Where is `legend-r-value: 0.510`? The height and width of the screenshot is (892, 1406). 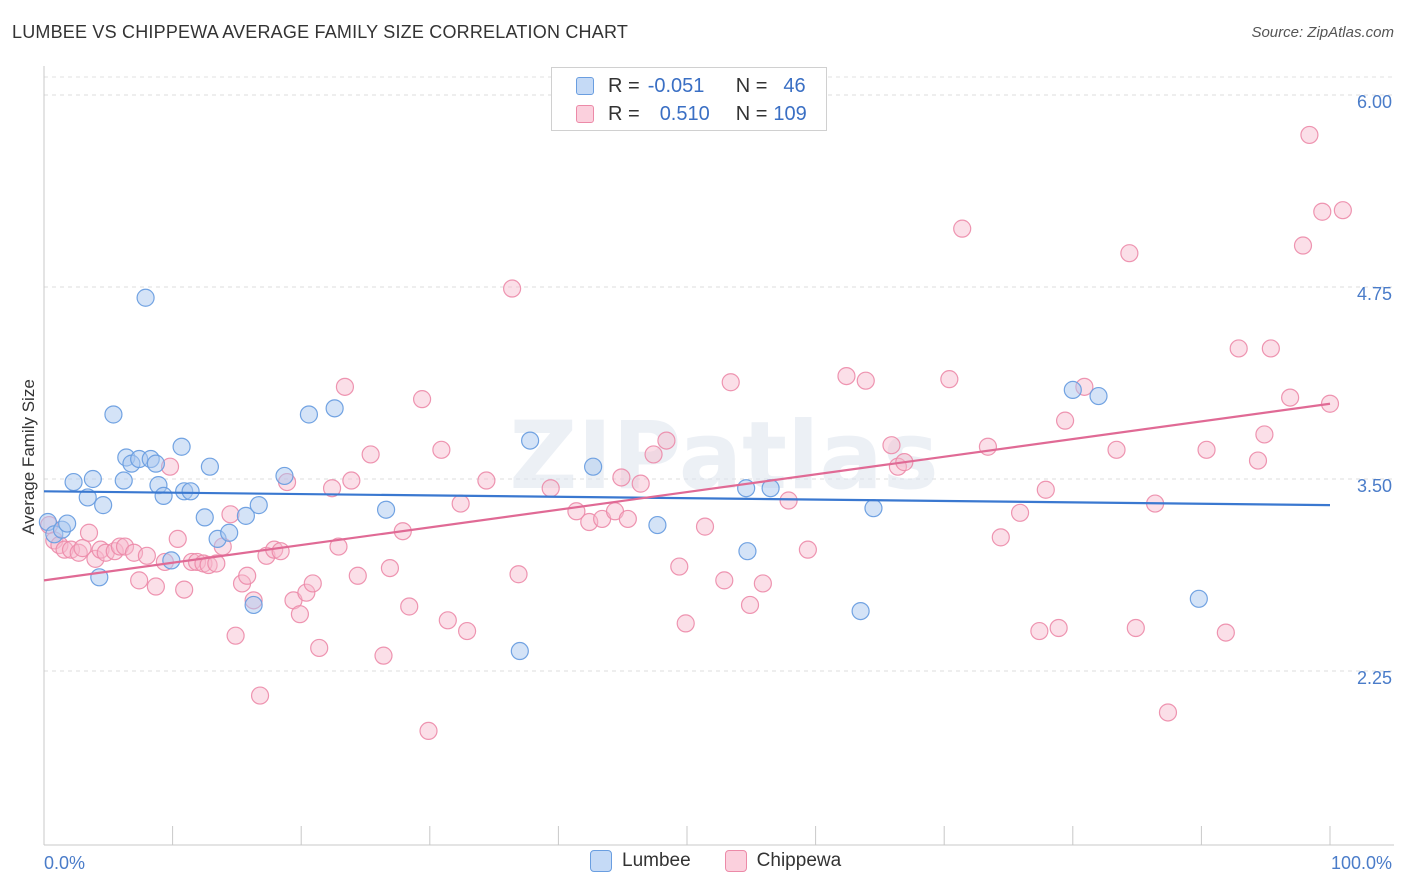
legend-r-value: 0.510 is located at coordinates (684, 113).